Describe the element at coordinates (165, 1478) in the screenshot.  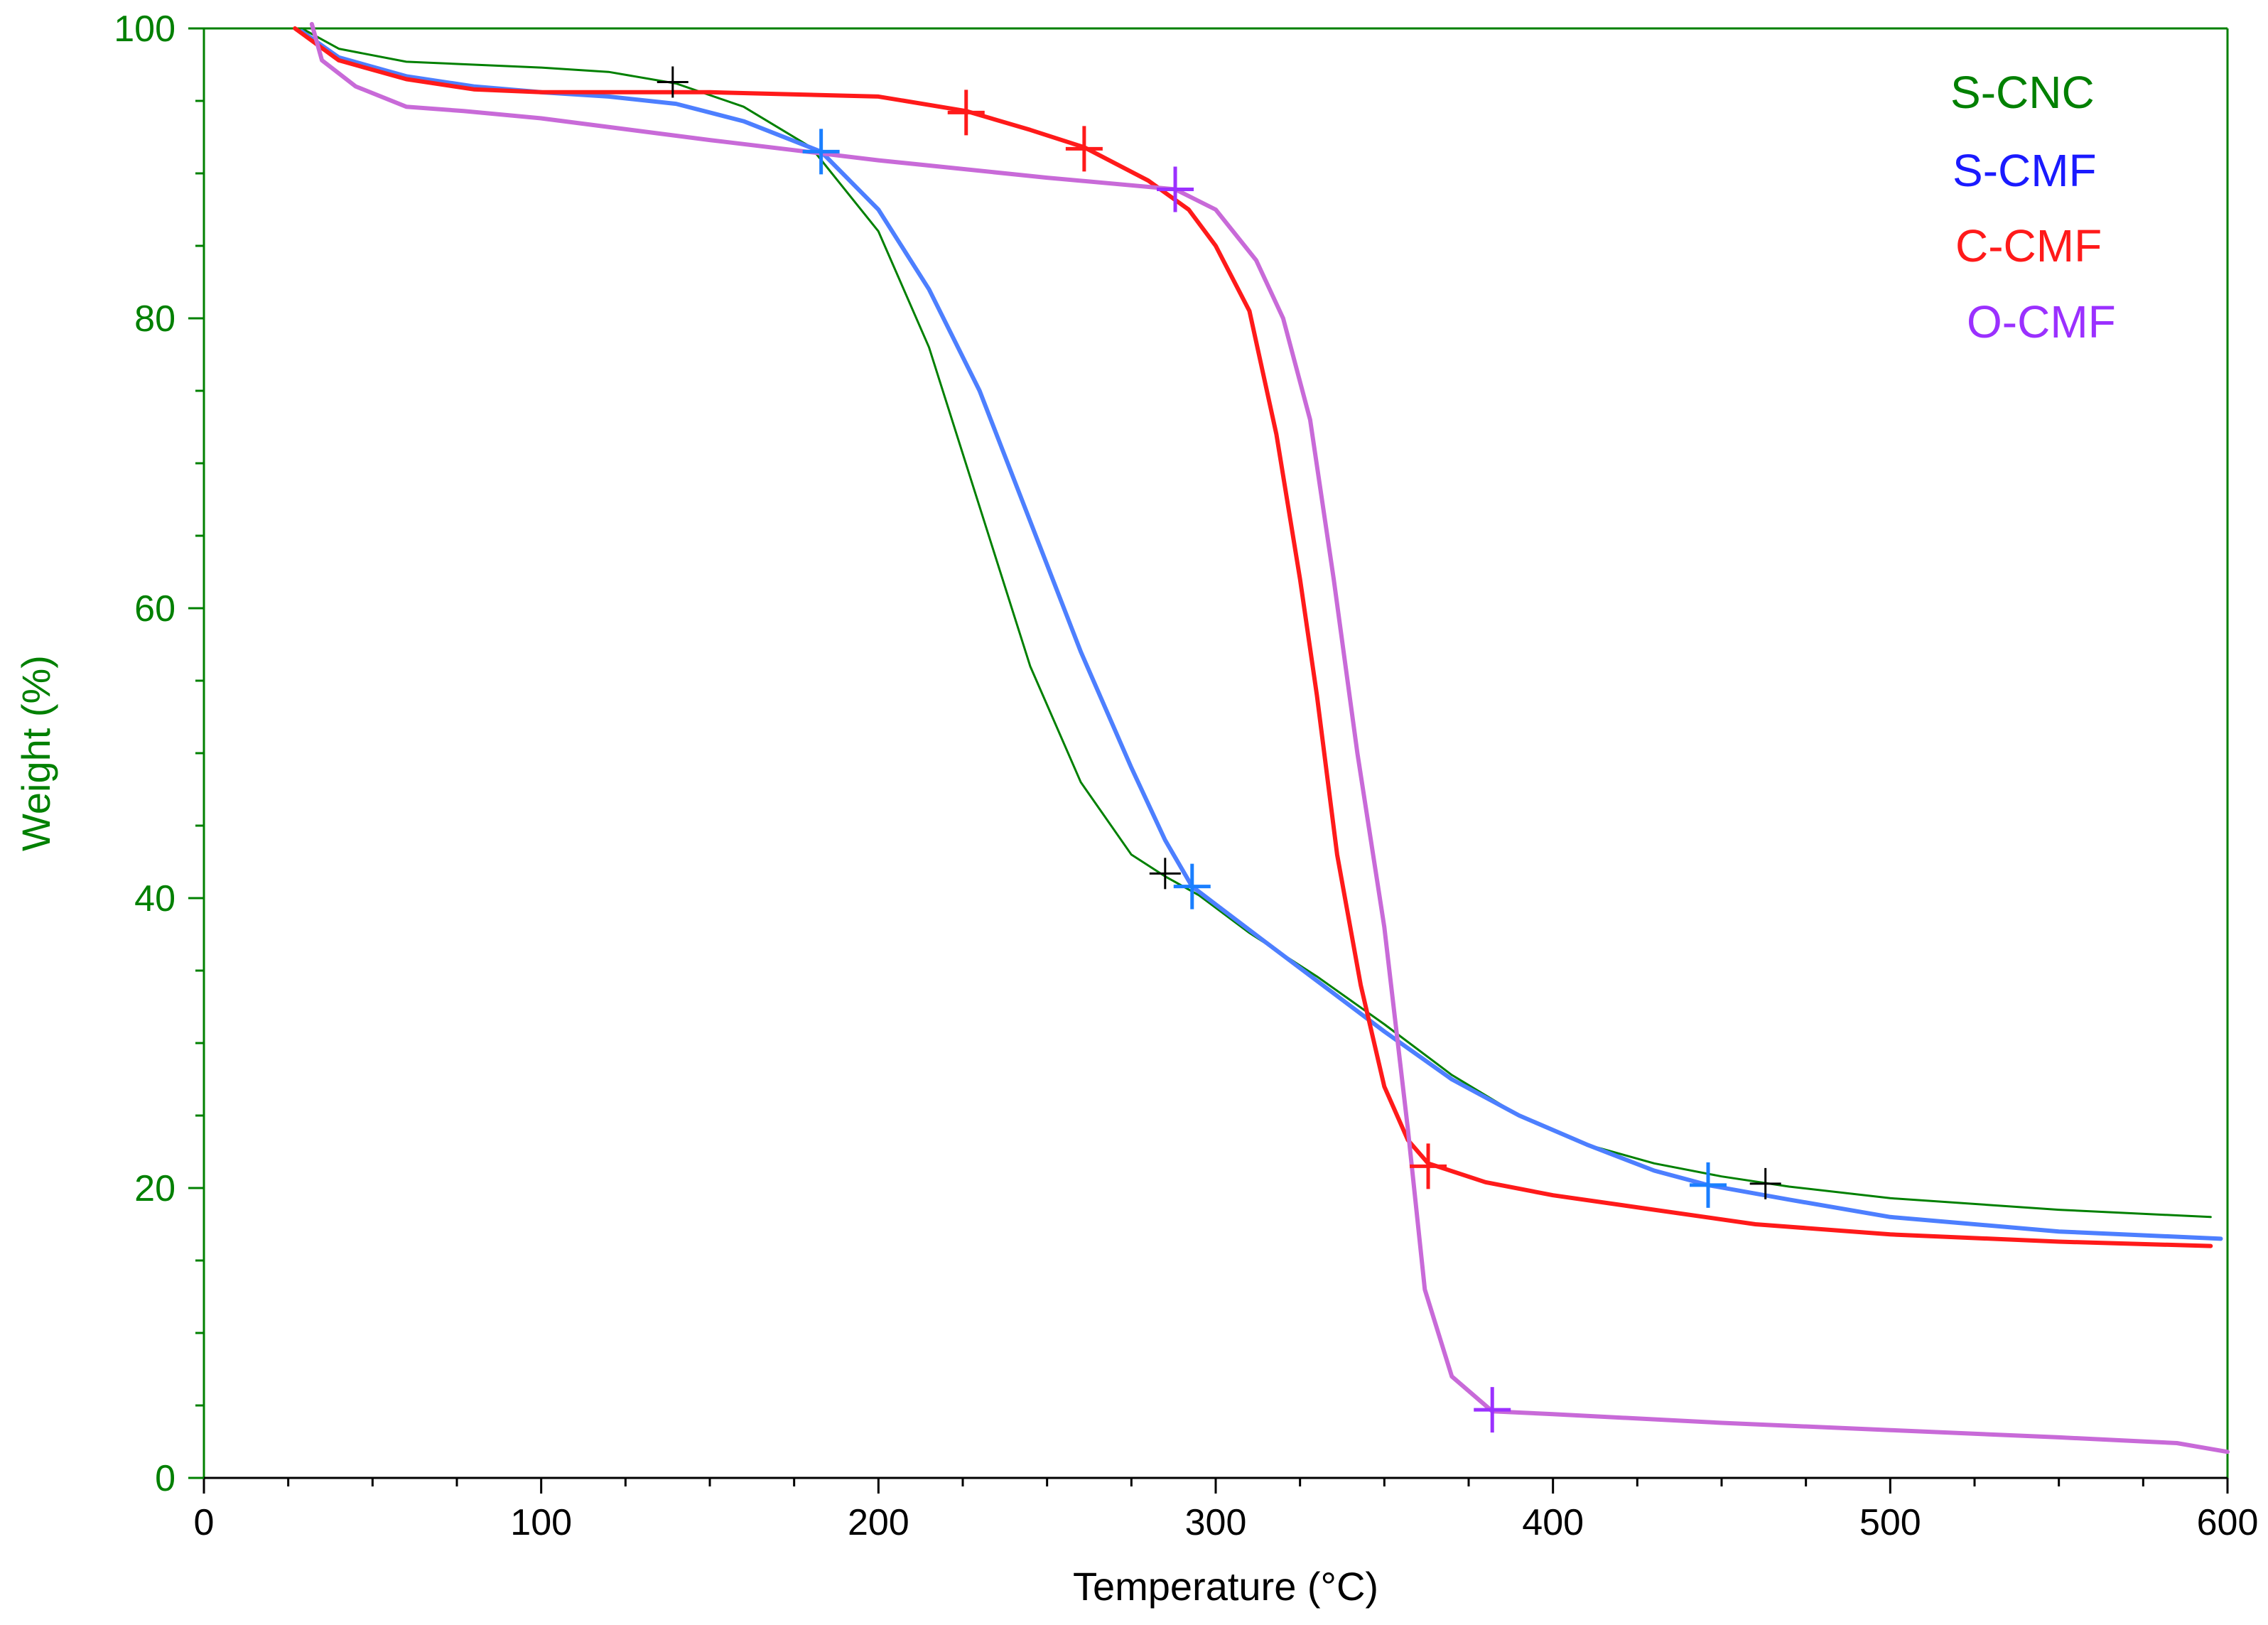
I see `y-tick-label: 0` at that location.